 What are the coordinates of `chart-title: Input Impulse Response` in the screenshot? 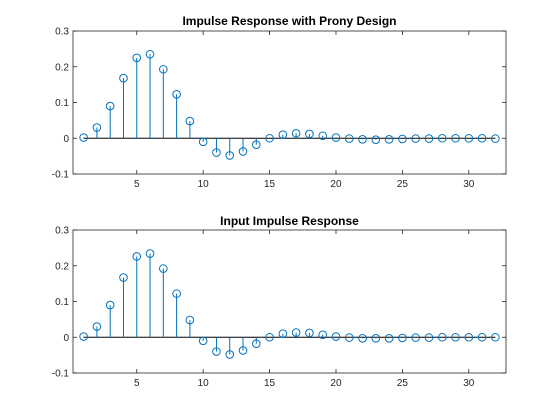 It's located at (289, 221).